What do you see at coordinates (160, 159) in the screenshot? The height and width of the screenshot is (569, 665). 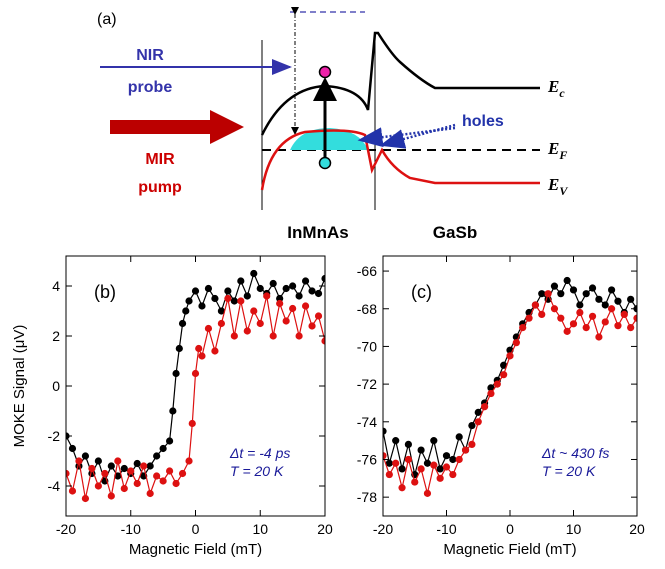 I see `mir-label-1: MIR` at bounding box center [160, 159].